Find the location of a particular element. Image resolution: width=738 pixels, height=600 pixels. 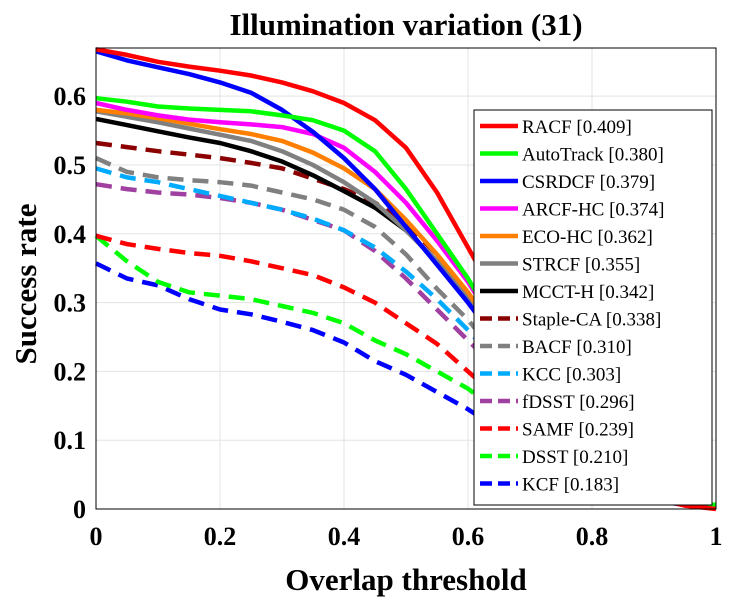

legend-entry: ARCF-HC [0.374] is located at coordinates (593, 210).